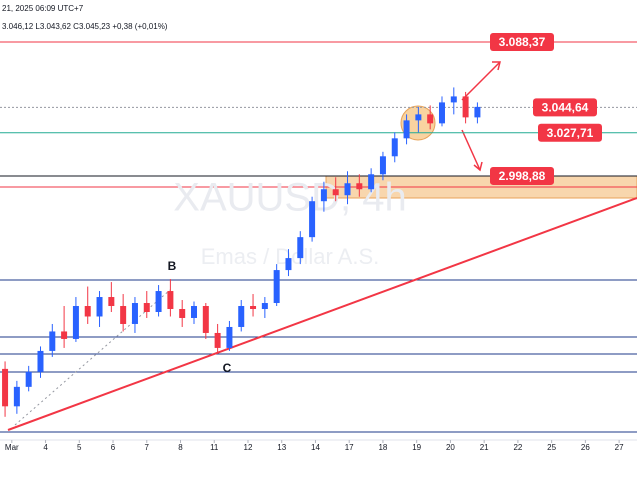  What do you see at coordinates (481, 81) in the screenshot?
I see `arrow-up` at bounding box center [481, 81].